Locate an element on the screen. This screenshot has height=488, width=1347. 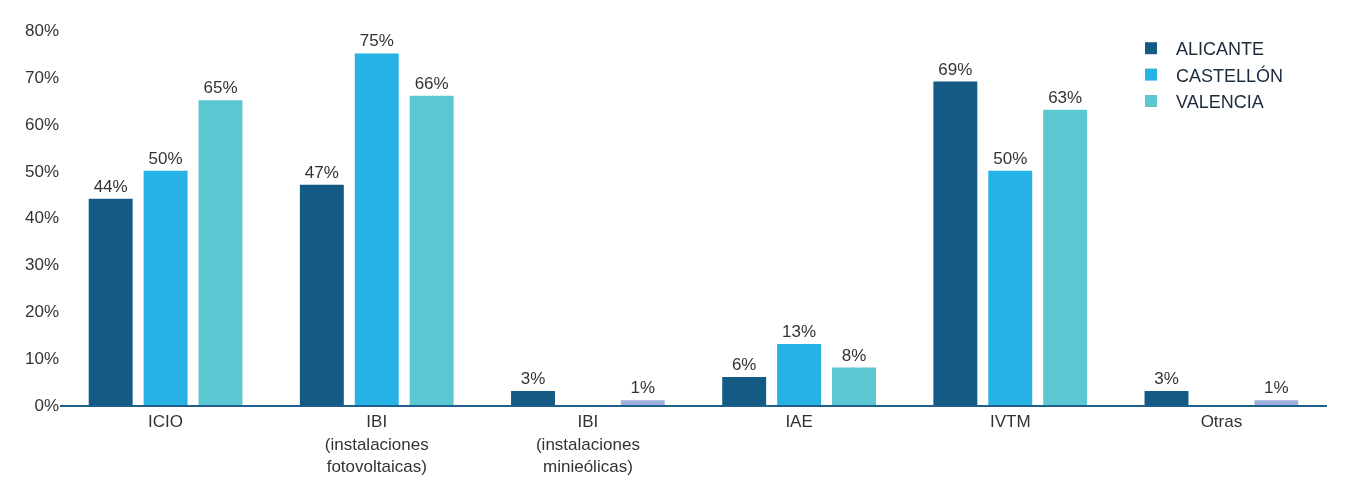
data-label: 8% is located at coordinates (854, 355).